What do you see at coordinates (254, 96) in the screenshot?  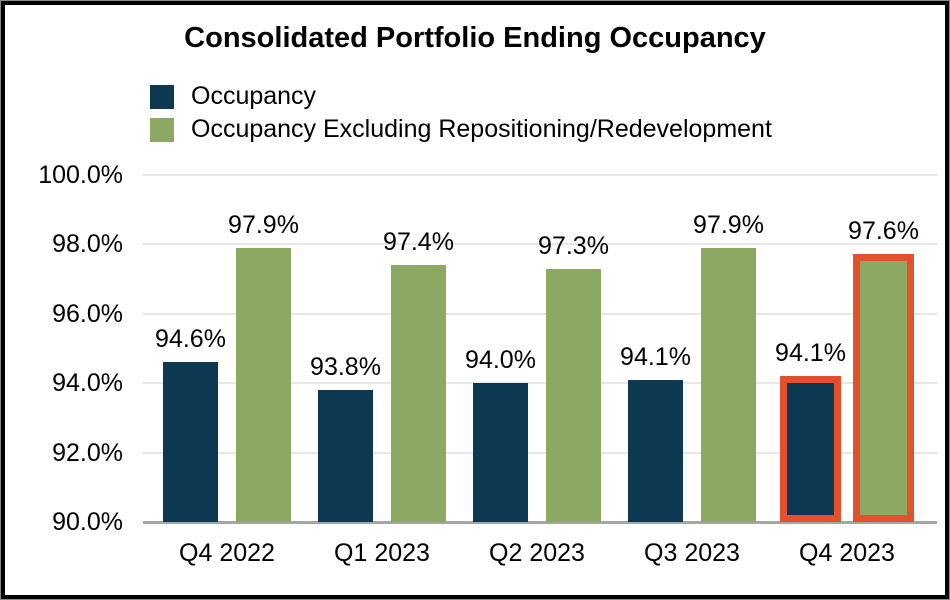 I see `legend-label-occupancy: Occupancy` at bounding box center [254, 96].